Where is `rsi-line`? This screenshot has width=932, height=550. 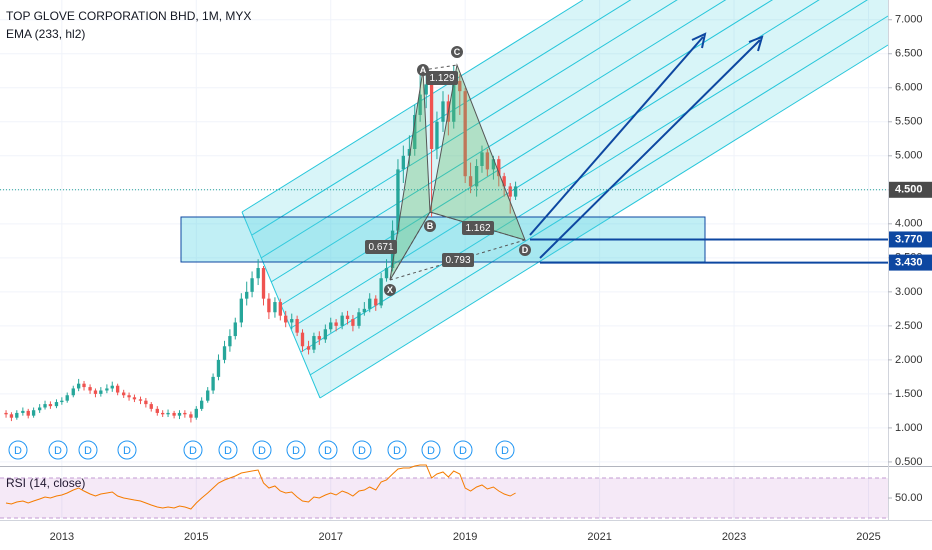
rsi-line is located at coordinates (260, 487).